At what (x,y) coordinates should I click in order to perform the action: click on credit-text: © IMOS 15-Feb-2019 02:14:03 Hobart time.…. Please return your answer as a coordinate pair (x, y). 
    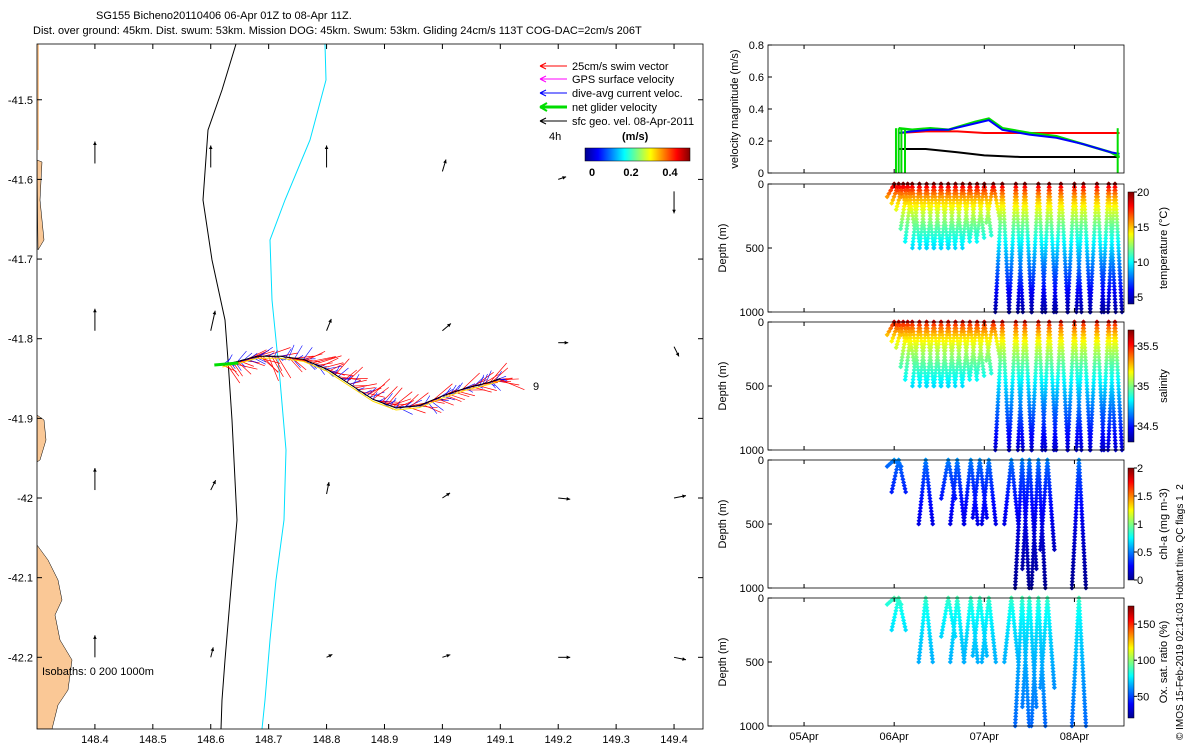
    Looking at the image, I should click on (1180, 612).